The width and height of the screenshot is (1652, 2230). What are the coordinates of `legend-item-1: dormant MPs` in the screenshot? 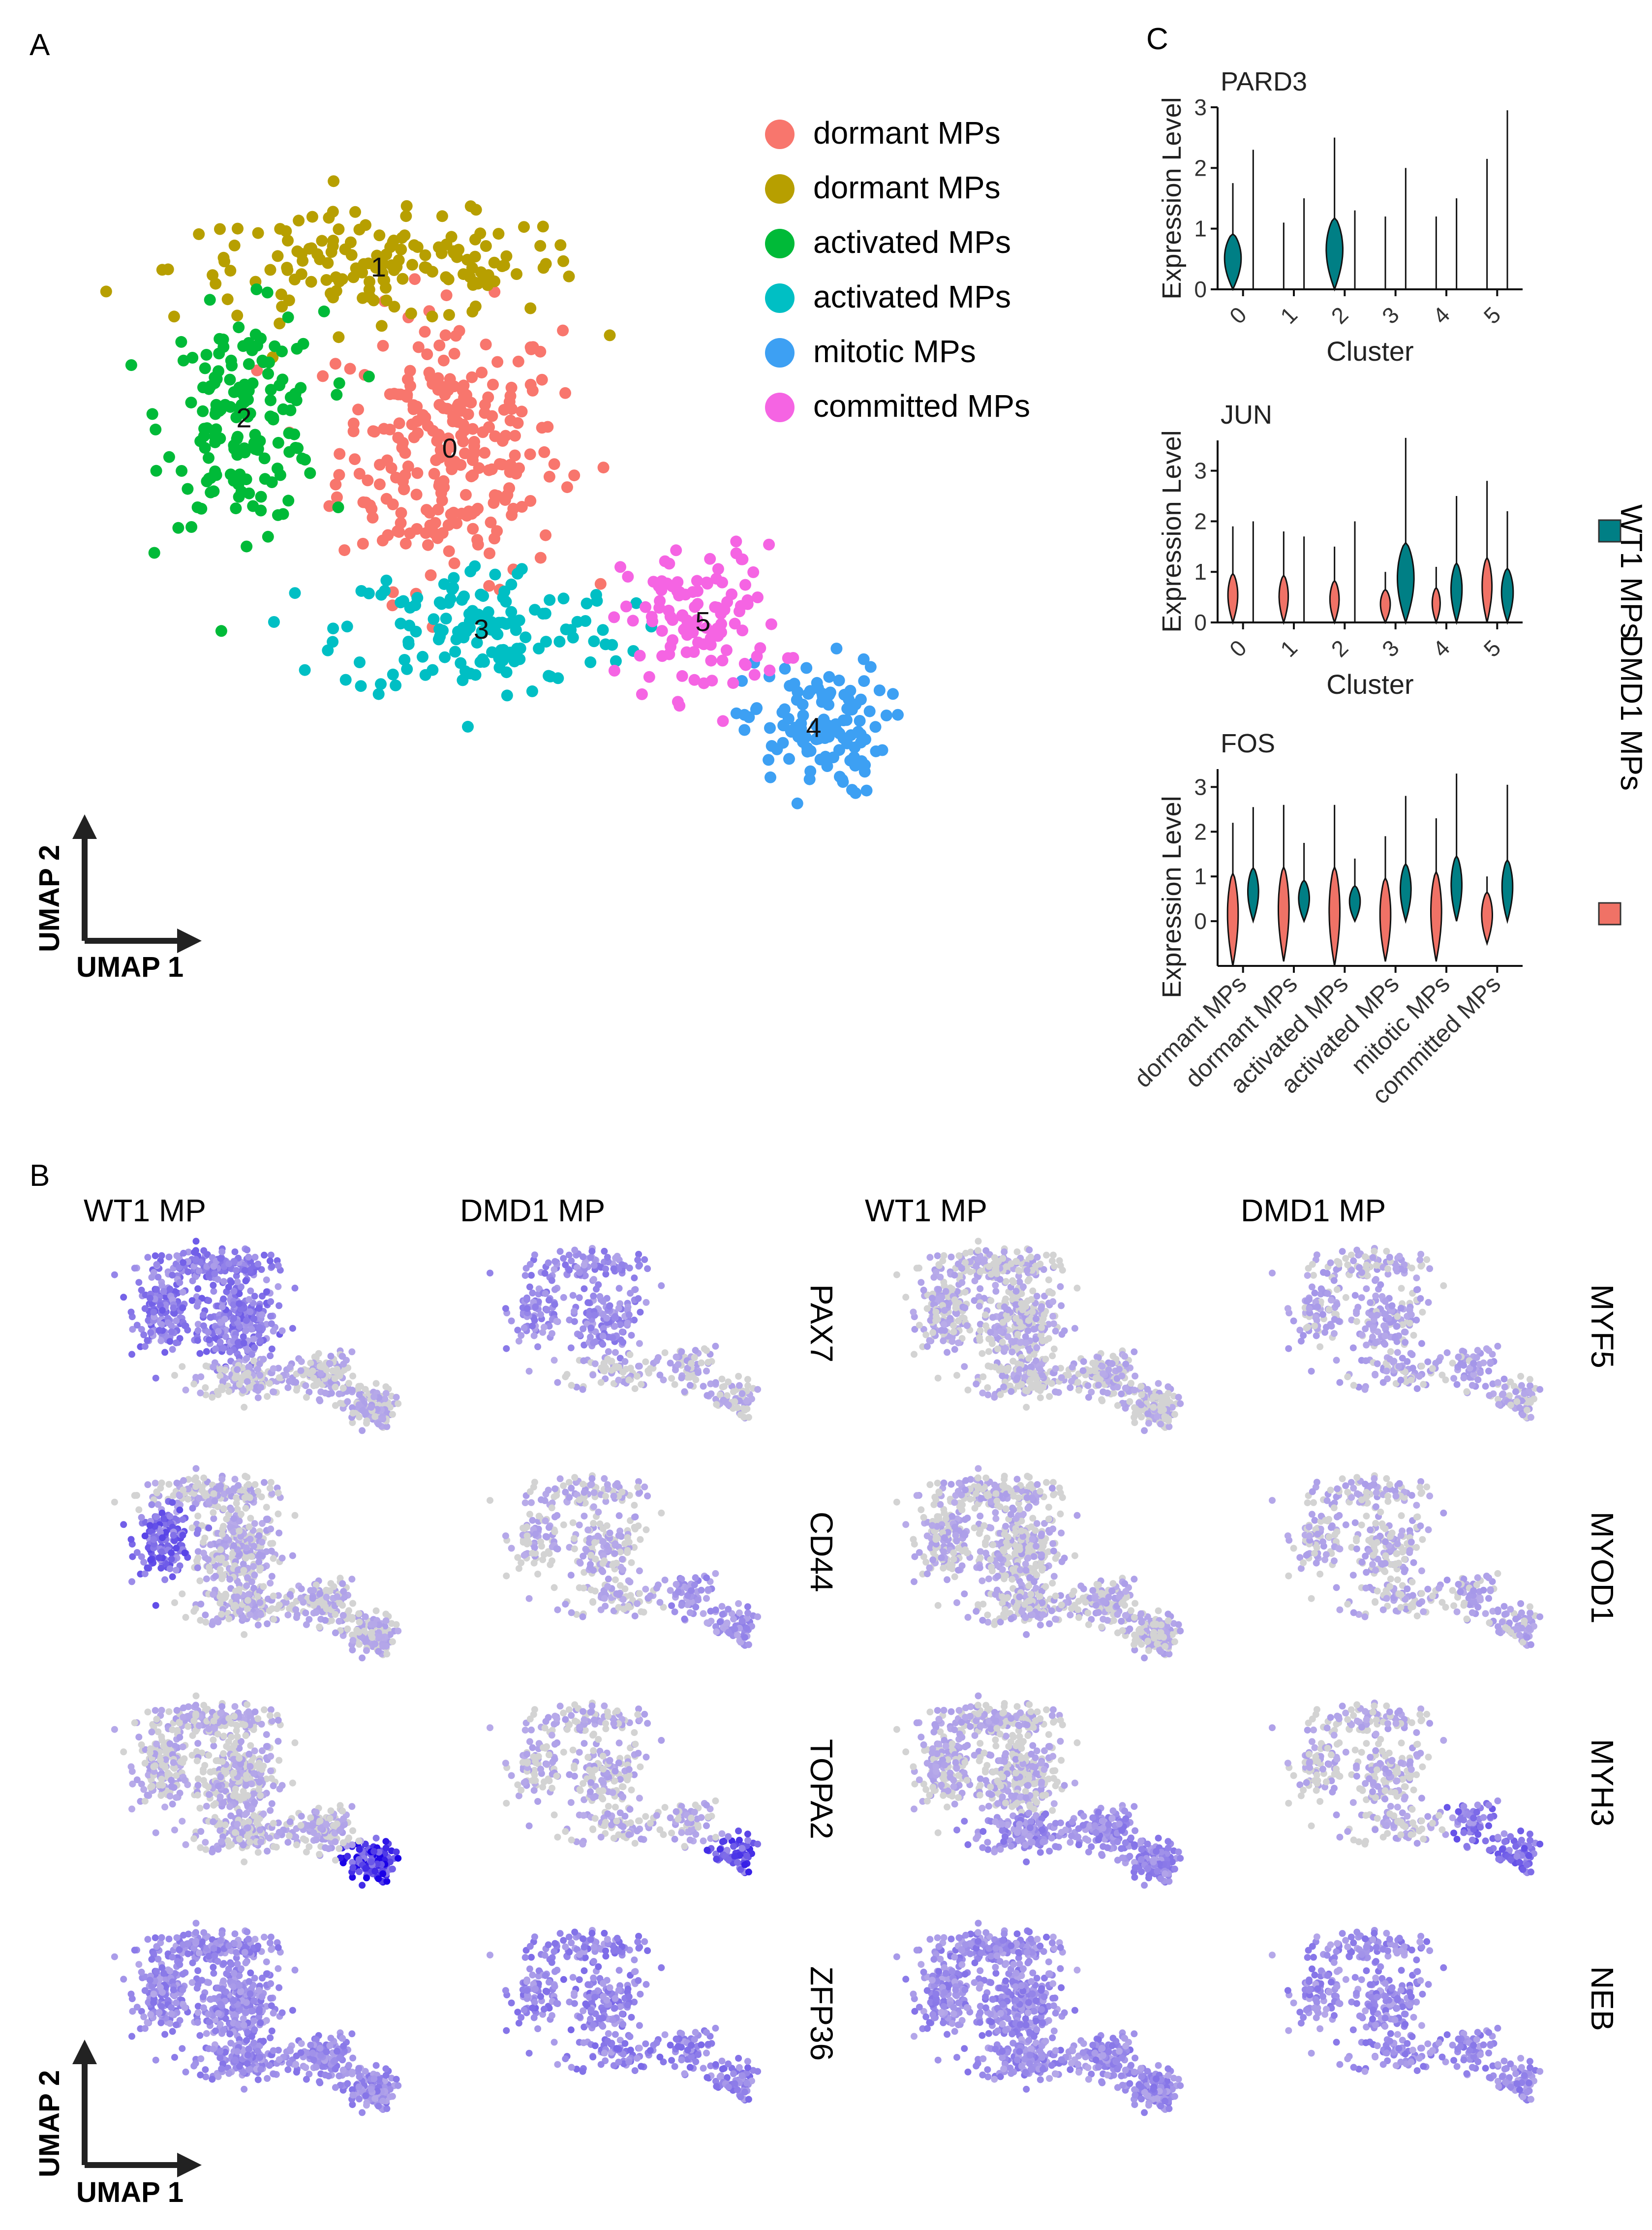 It's located at (883, 187).